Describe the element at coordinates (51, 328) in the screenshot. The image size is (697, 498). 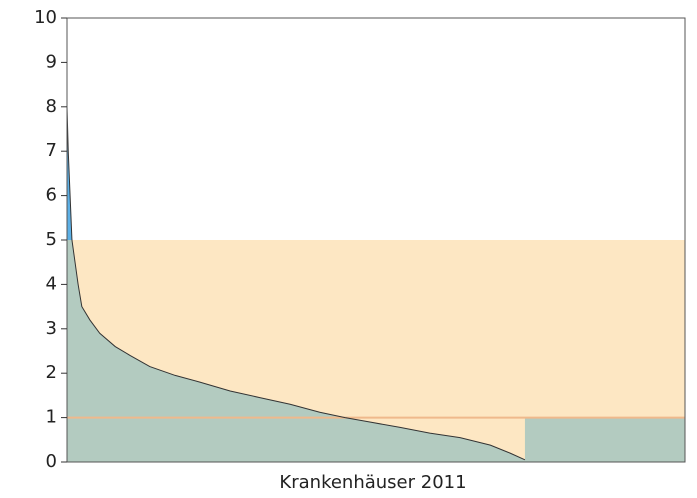
I see `y-tick-label: 3` at that location.